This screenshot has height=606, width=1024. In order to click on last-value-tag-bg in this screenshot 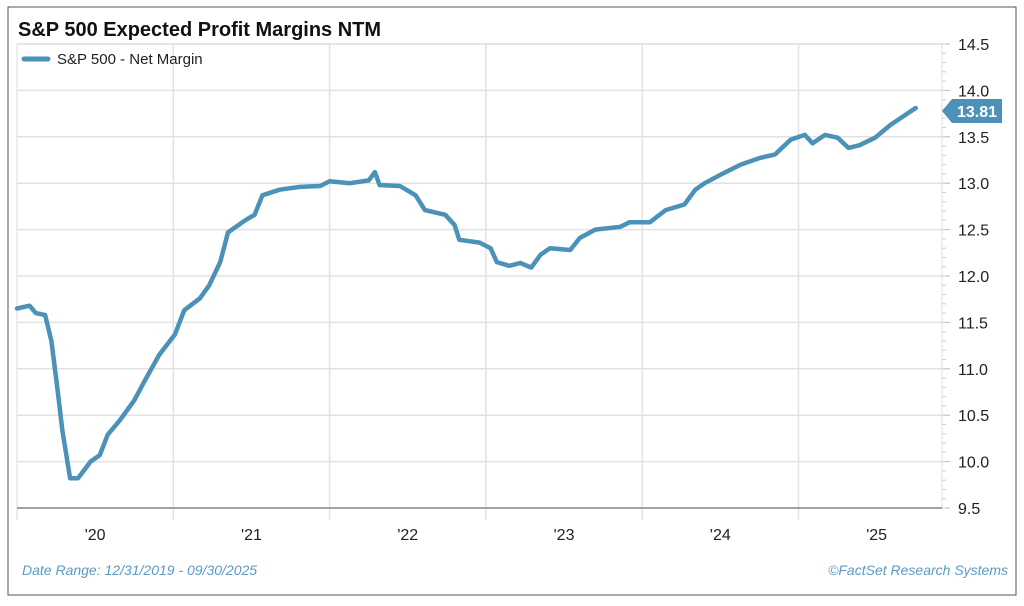, I will do `click(972, 111)`.